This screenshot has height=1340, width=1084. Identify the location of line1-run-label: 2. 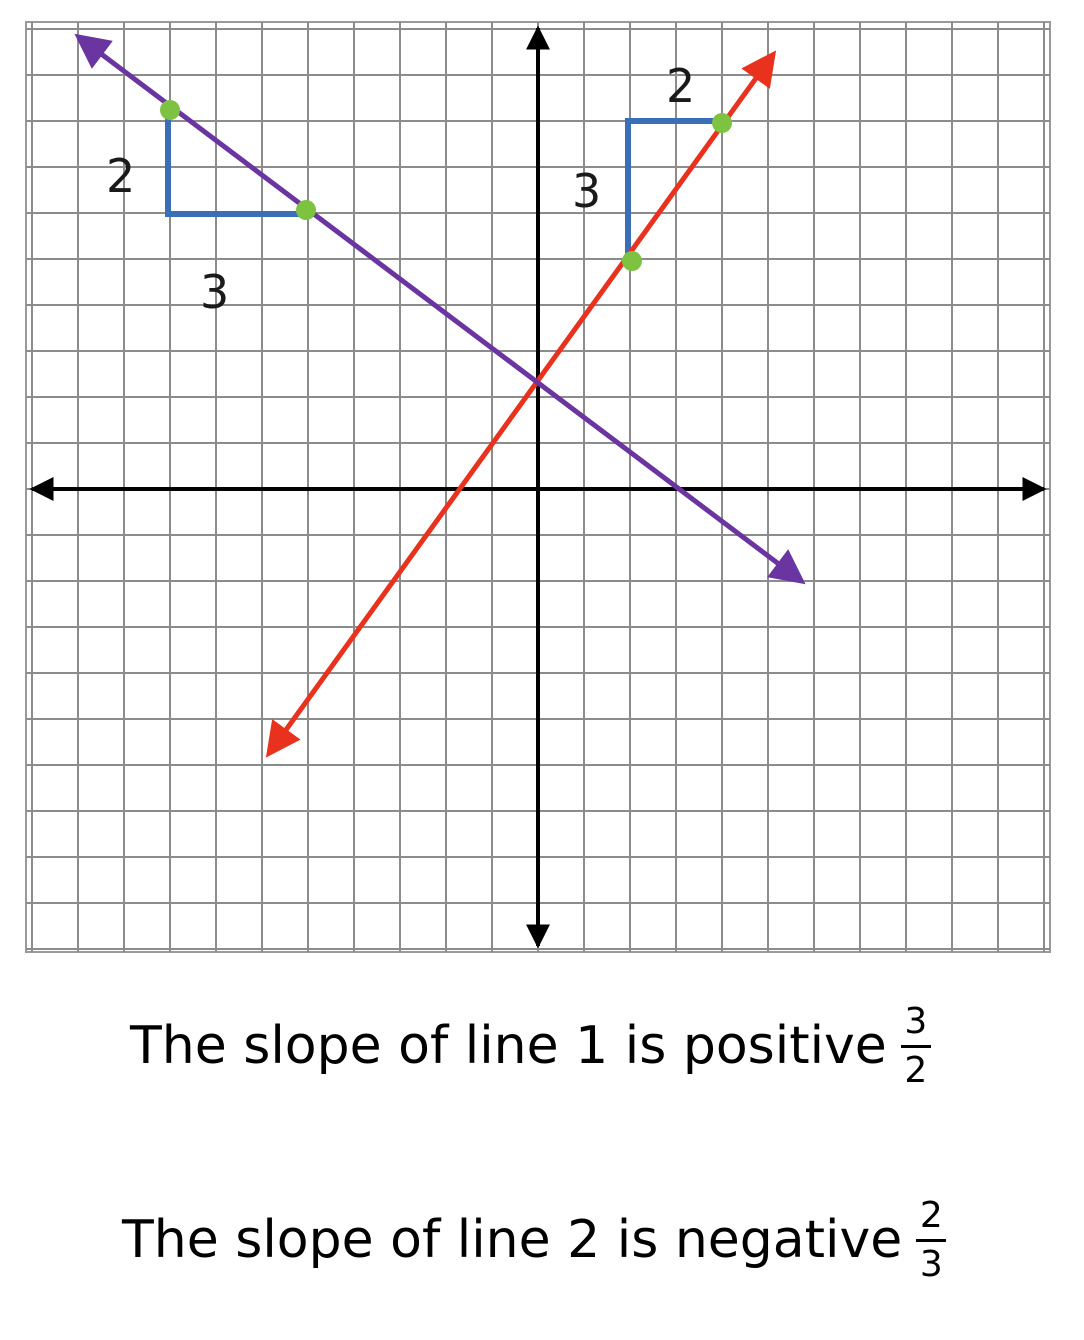
(680, 86).